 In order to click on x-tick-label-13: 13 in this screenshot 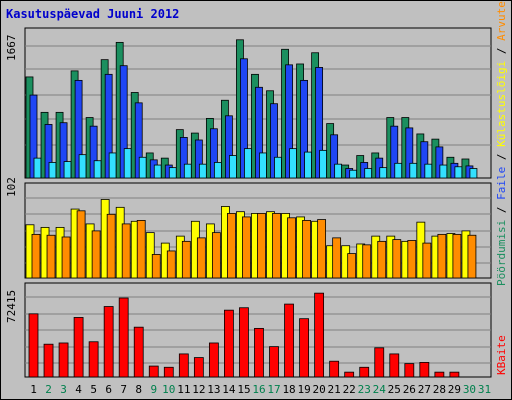, I will do `click(213, 389)`.